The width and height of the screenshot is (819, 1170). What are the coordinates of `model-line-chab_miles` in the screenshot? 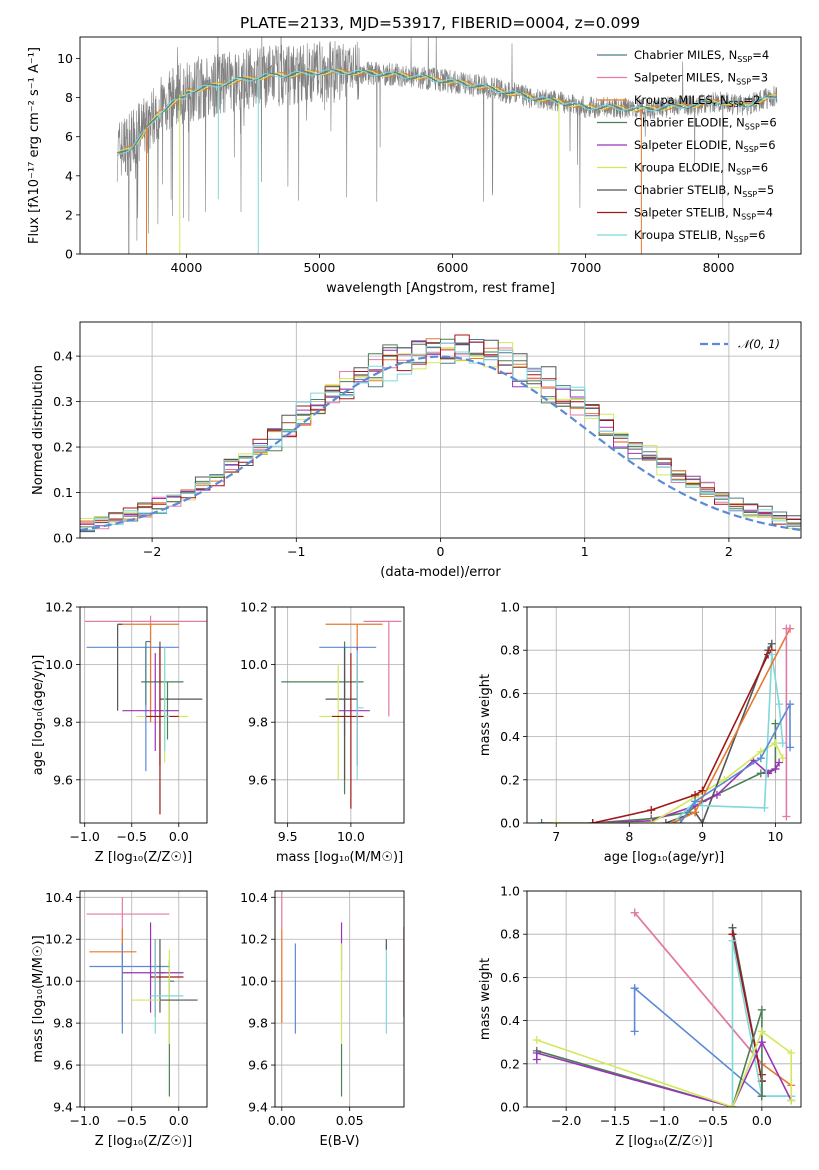 It's located at (446, 111).